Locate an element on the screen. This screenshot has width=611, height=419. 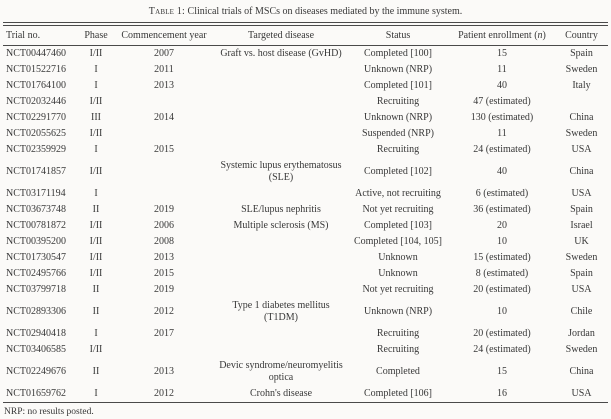
commencement-year-cell: 2014 is located at coordinates (164, 117).